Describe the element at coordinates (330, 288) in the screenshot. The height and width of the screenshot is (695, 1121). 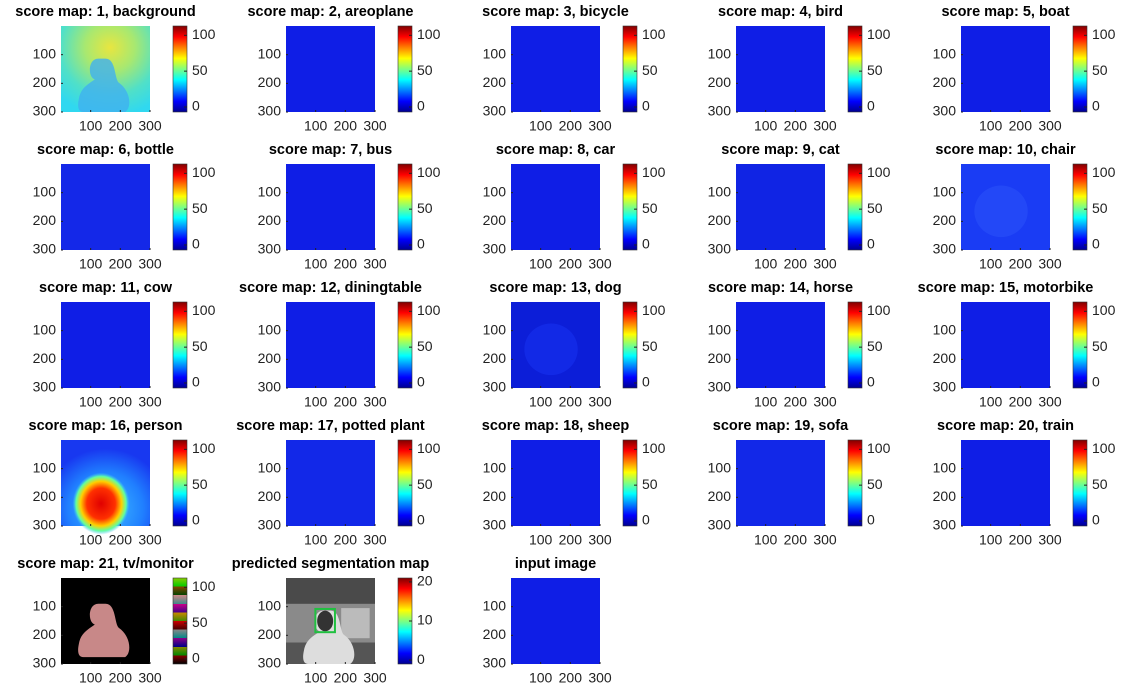
I see `panel-title: score map: 12, diningtable` at that location.